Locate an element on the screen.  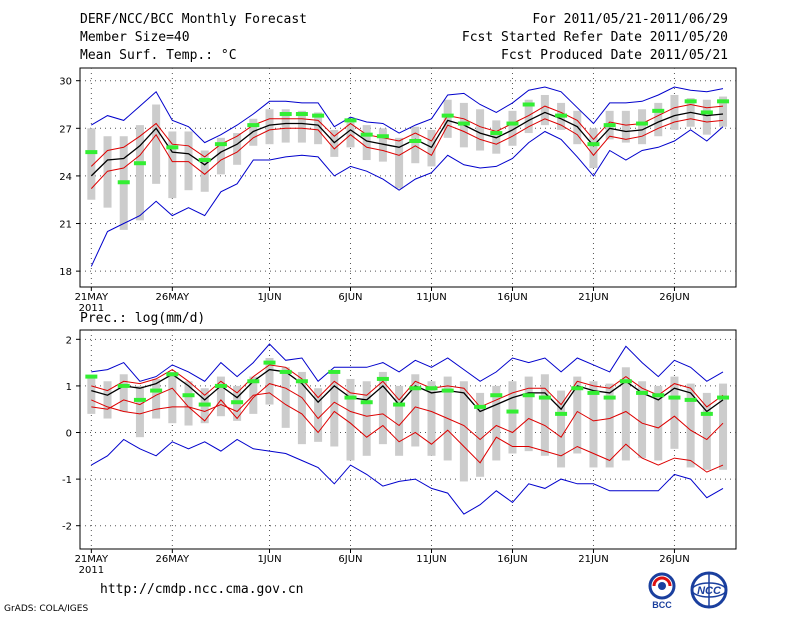
series-upper-spread is located at coordinates (407, 386).